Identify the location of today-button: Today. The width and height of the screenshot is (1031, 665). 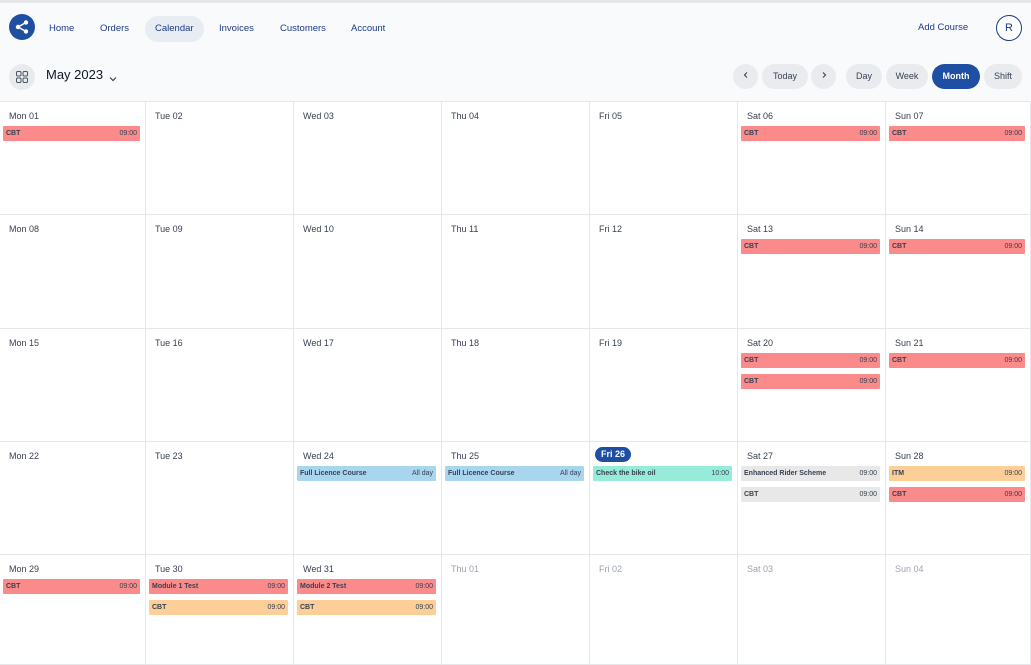
(785, 76).